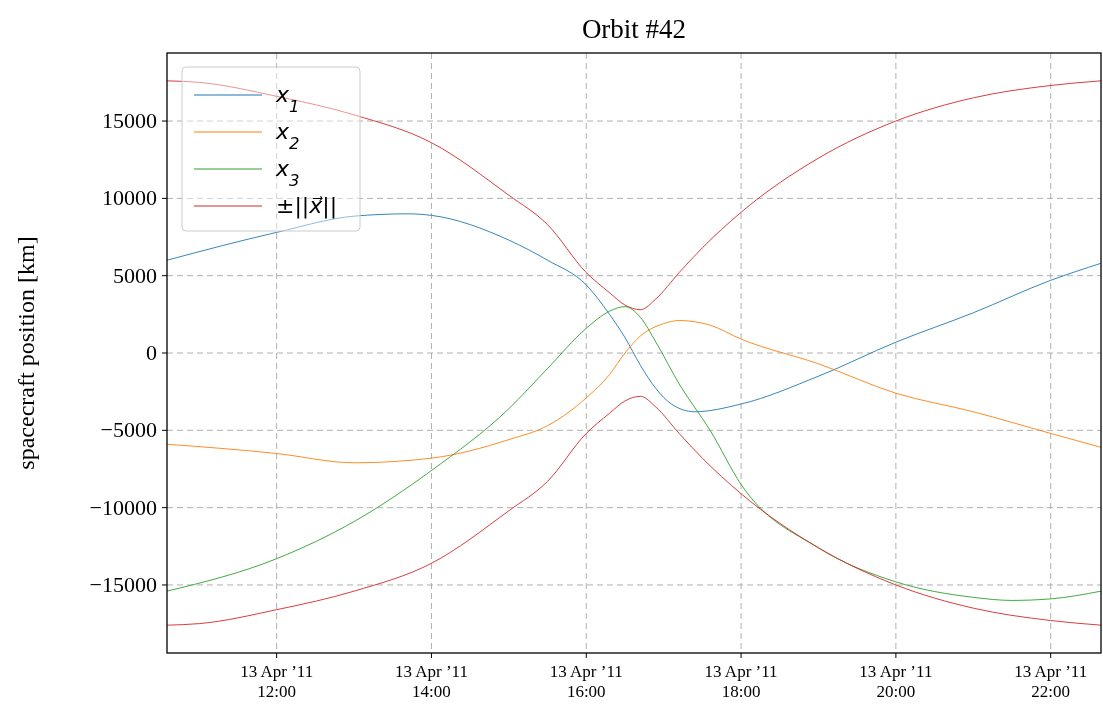 The width and height of the screenshot is (1103, 717). What do you see at coordinates (287, 136) in the screenshot?
I see `legend-label: x$_{2}$` at bounding box center [287, 136].